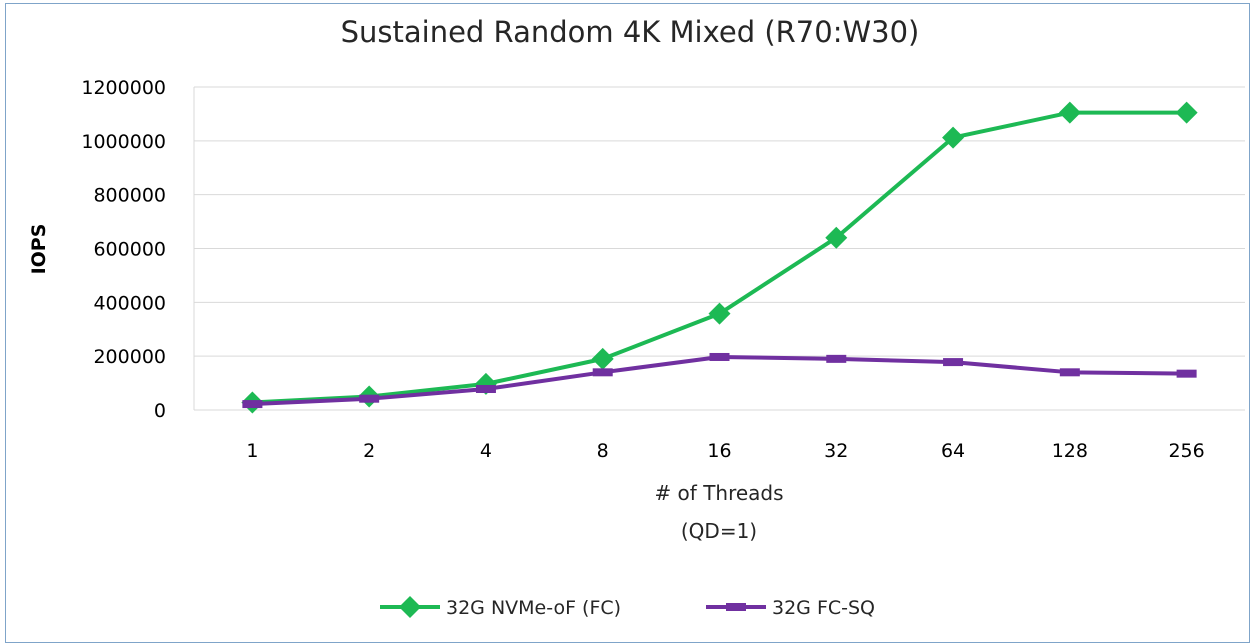 The height and width of the screenshot is (643, 1257). What do you see at coordinates (1186, 451) in the screenshot?
I see `x-tick-label: 256` at bounding box center [1186, 451].